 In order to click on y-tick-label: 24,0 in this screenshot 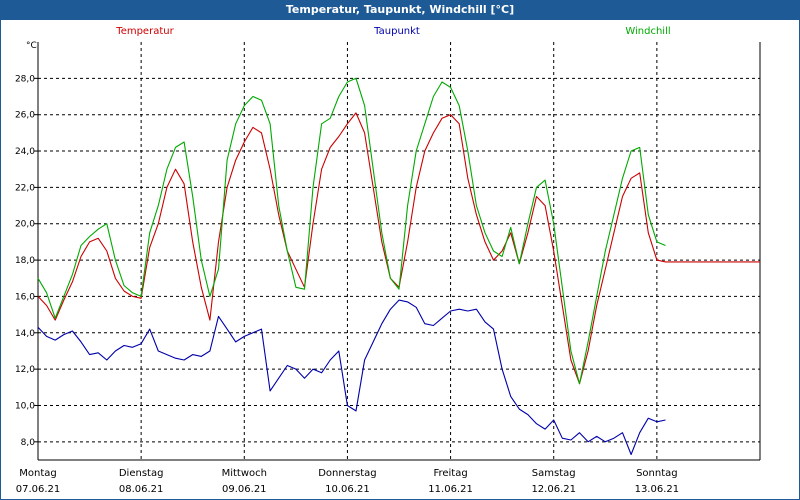, I will do `click(25, 152)`.